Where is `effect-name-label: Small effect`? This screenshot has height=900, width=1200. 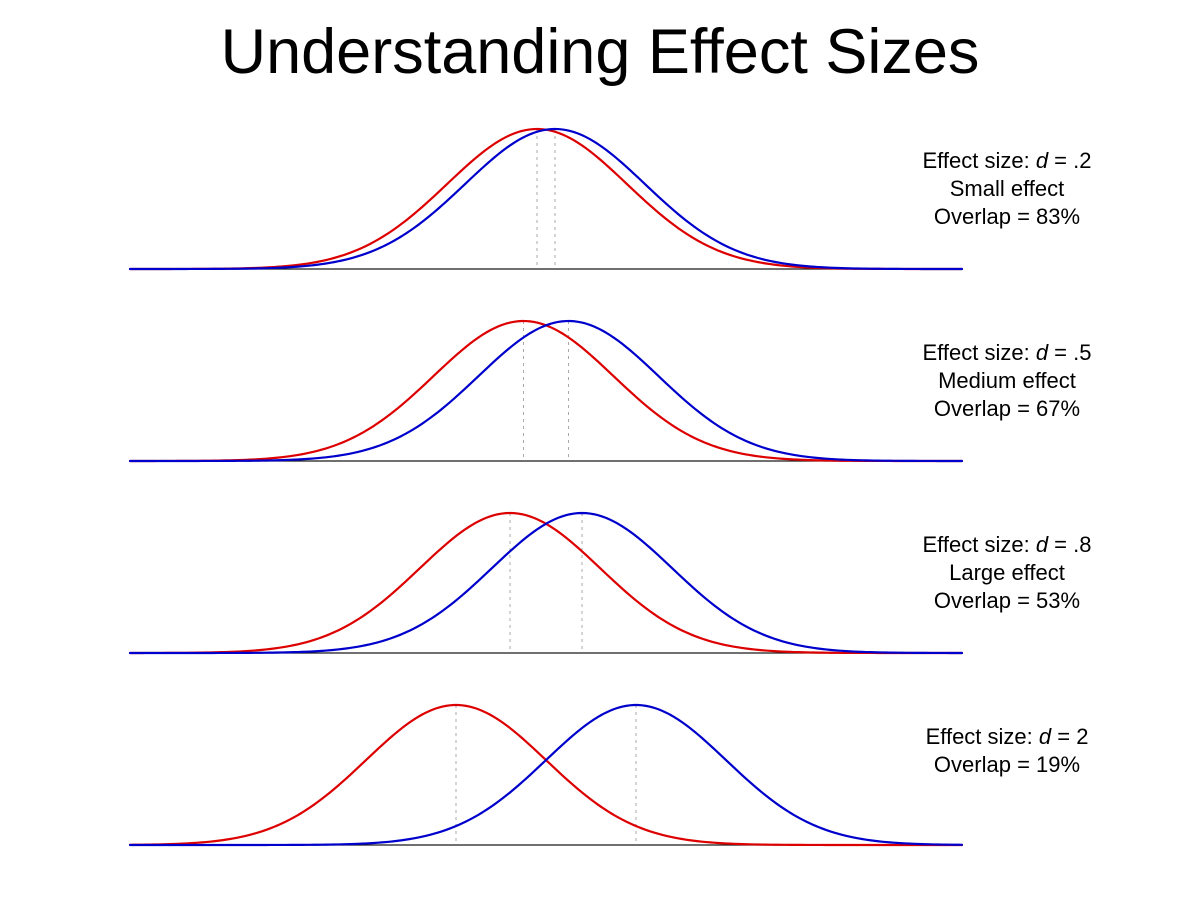 effect-name-label: Small effect is located at coordinates (1007, 189).